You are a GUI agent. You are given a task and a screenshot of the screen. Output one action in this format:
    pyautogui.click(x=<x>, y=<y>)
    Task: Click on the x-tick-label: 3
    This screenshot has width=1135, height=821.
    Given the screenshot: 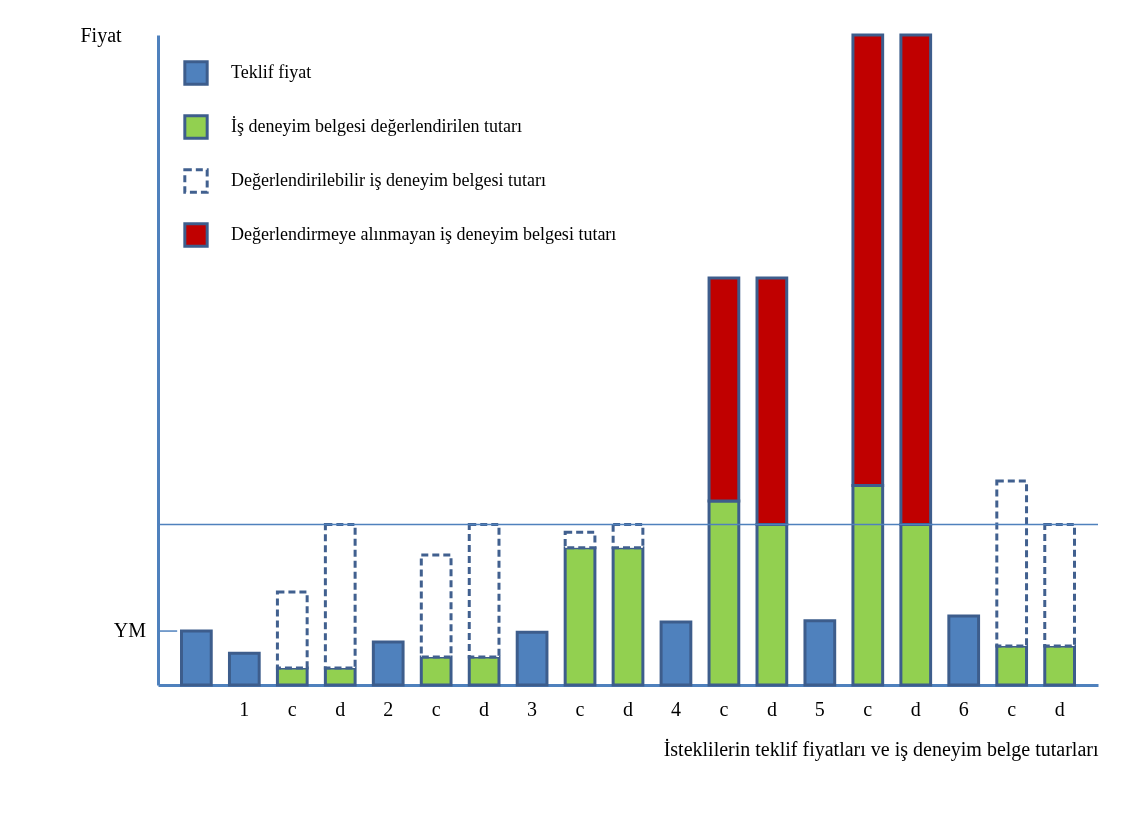 What is the action you would take?
    pyautogui.click(x=532, y=708)
    